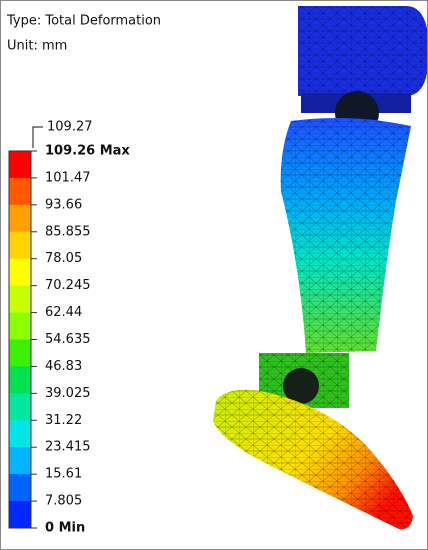 Image resolution: width=428 pixels, height=550 pixels. I want to click on legend-label: 70.245, so click(68, 285).